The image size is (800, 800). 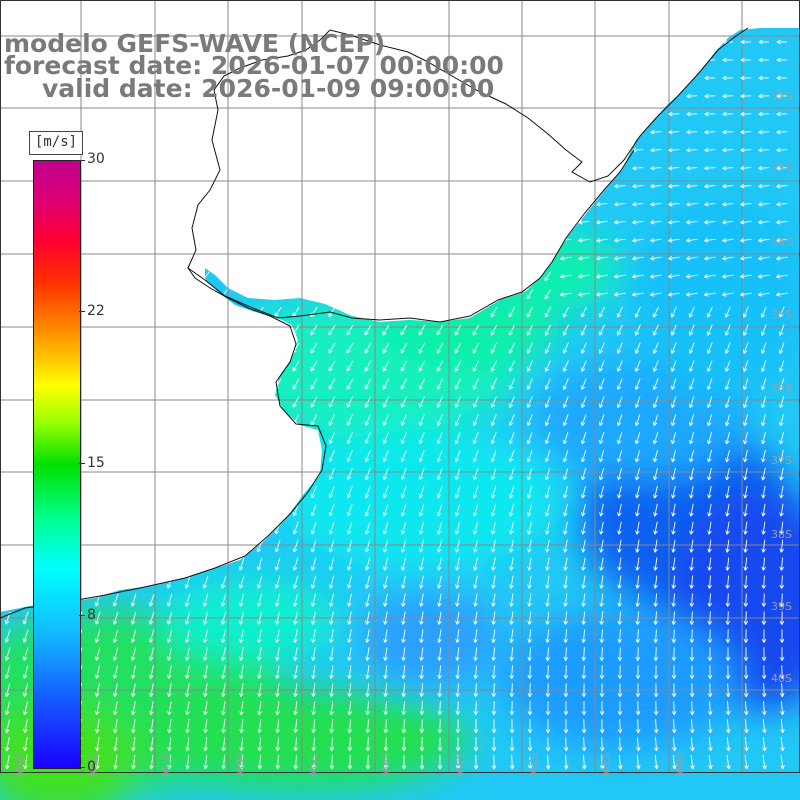 What do you see at coordinates (781, 314) in the screenshot?
I see `latitude-label: 35S` at bounding box center [781, 314].